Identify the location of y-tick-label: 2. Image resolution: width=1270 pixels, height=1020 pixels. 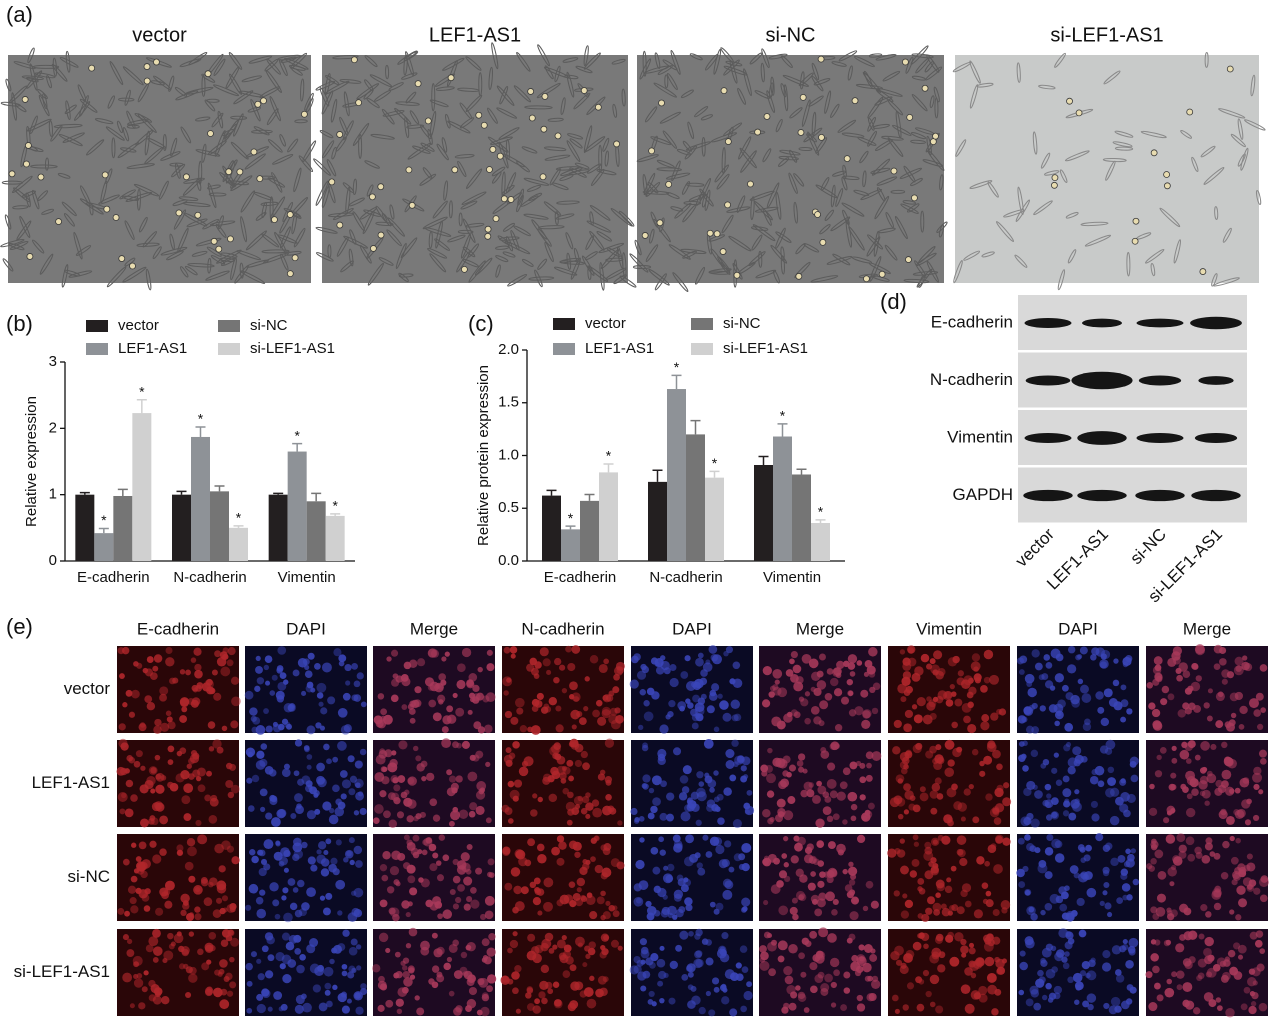
(53, 427).